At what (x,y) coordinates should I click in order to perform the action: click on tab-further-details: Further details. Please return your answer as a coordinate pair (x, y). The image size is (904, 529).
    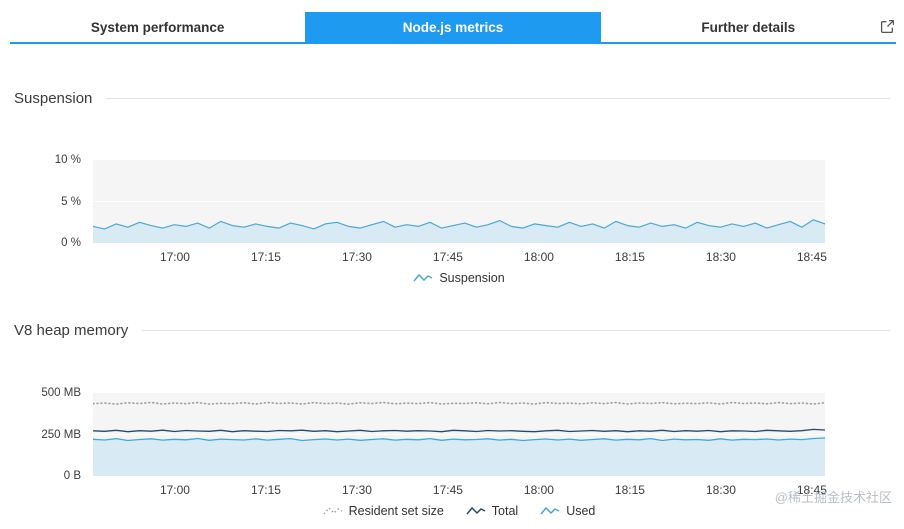
    Looking at the image, I should click on (748, 27).